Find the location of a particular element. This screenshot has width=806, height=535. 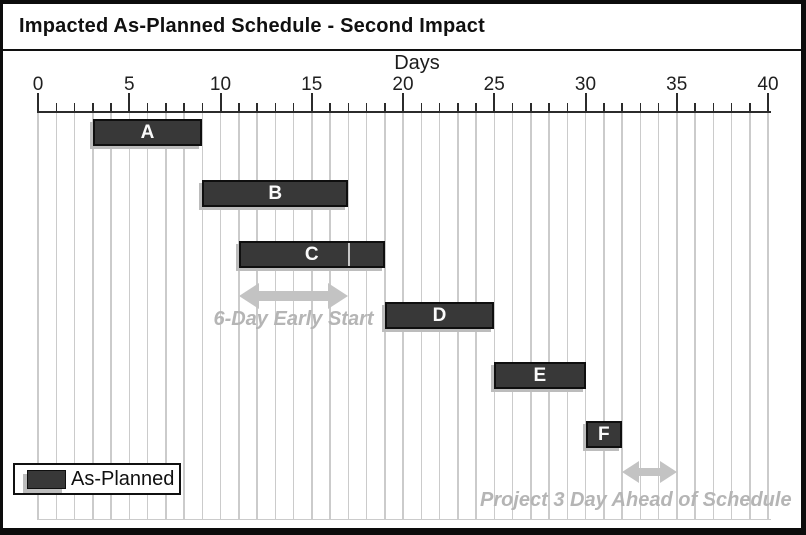

task-bar-D: D is located at coordinates (439, 315).